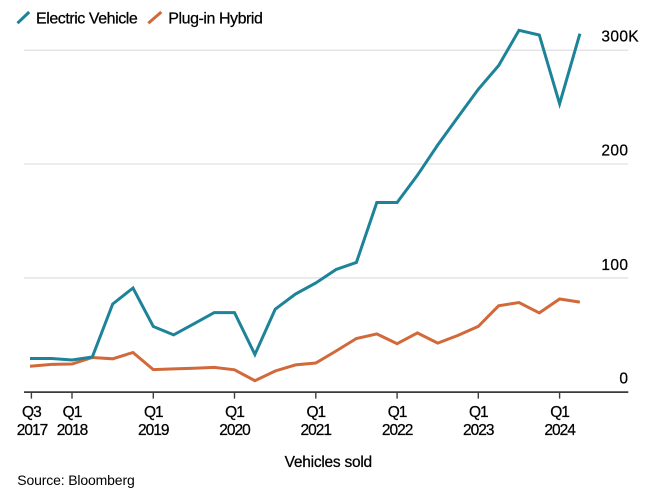 The width and height of the screenshot is (647, 498). What do you see at coordinates (614, 37) in the screenshot?
I see `svg-text: 300` at bounding box center [614, 37].